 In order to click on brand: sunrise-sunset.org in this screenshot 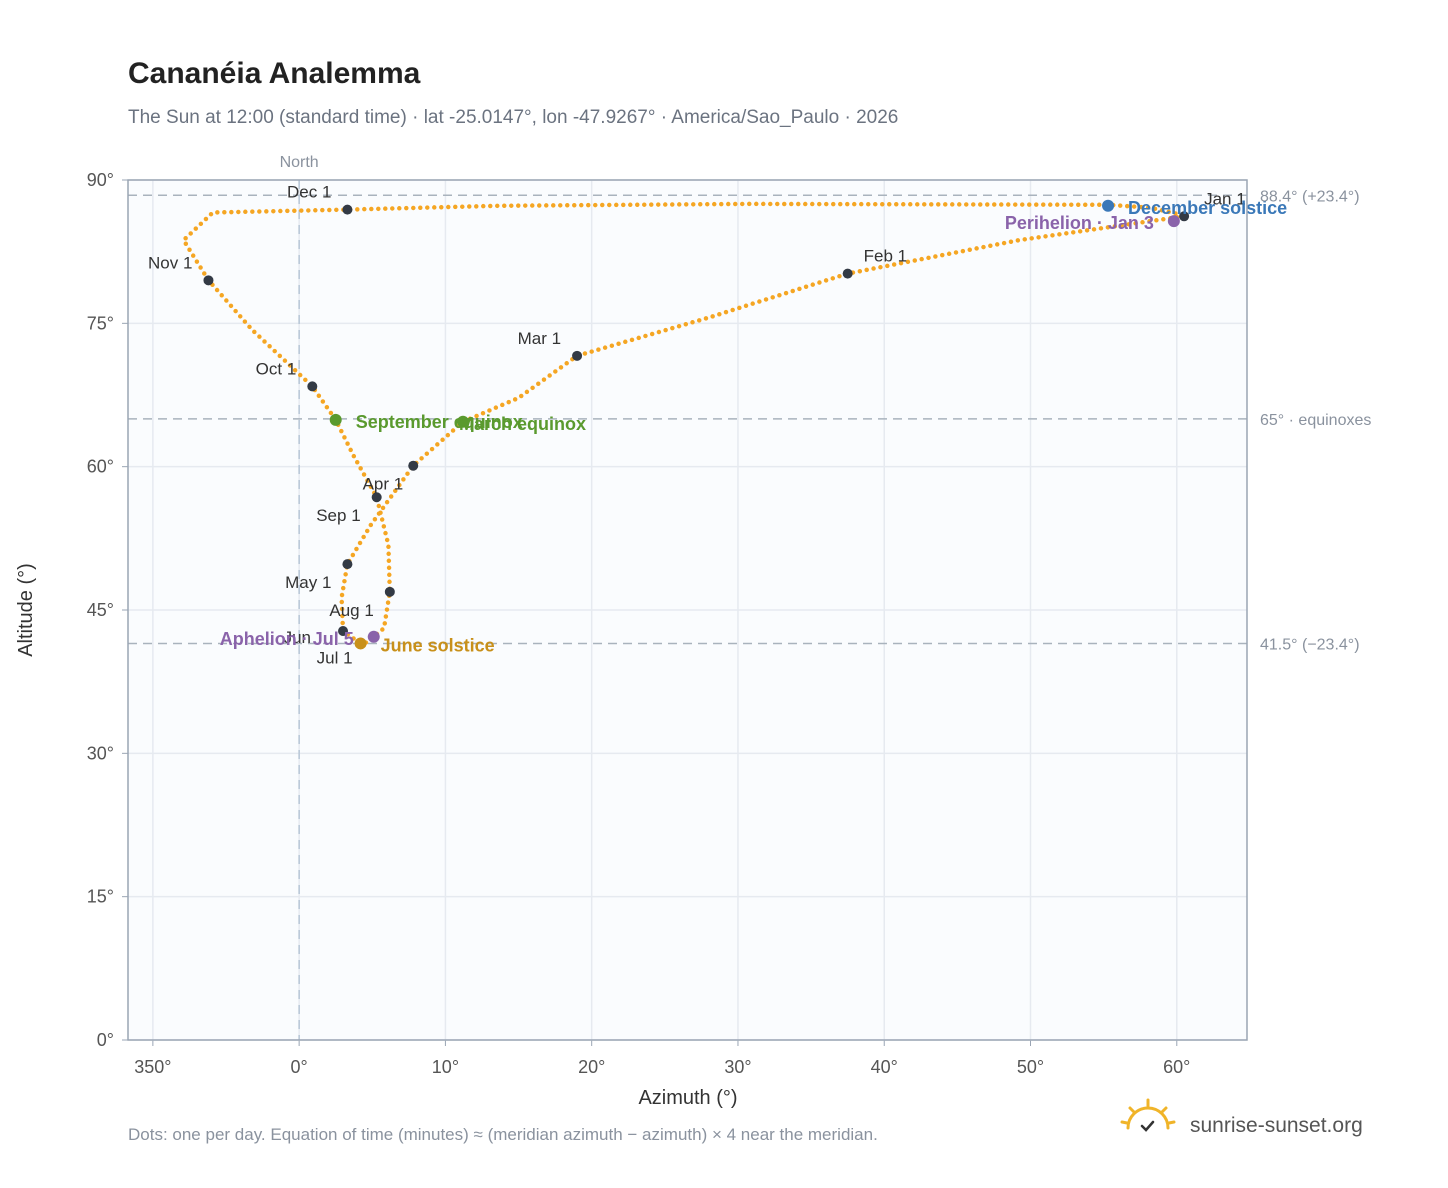, I will do `click(1276, 1125)`.